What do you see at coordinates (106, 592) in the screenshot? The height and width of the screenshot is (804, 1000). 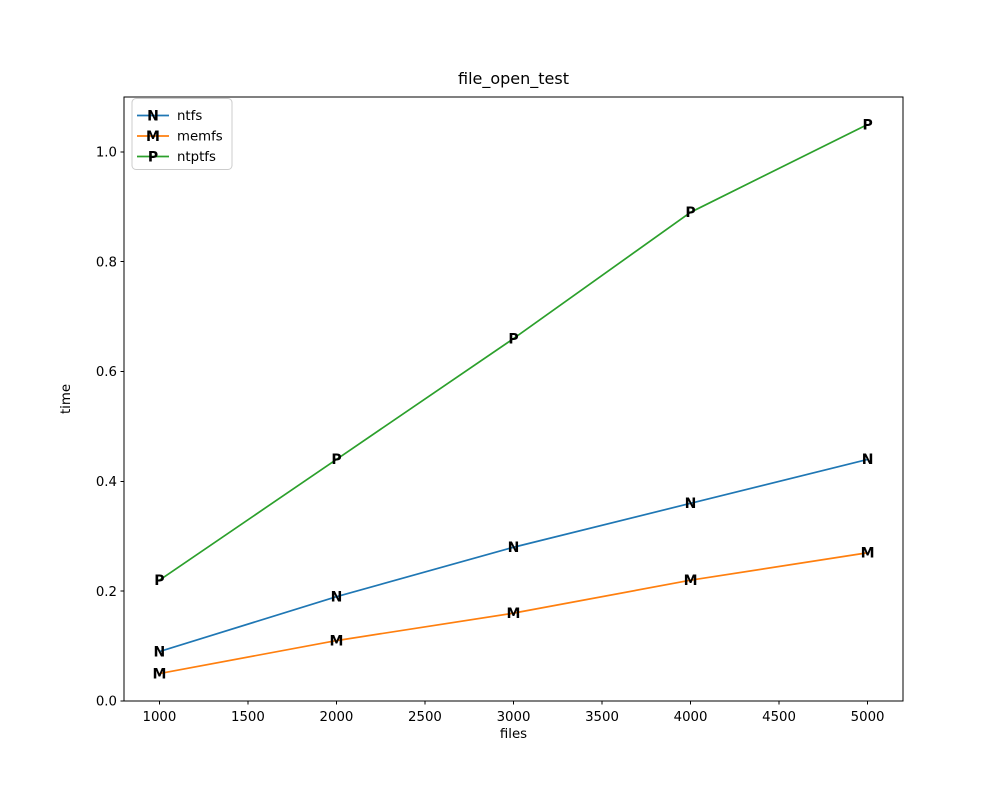 I see `y-tick-label: 0.2` at bounding box center [106, 592].